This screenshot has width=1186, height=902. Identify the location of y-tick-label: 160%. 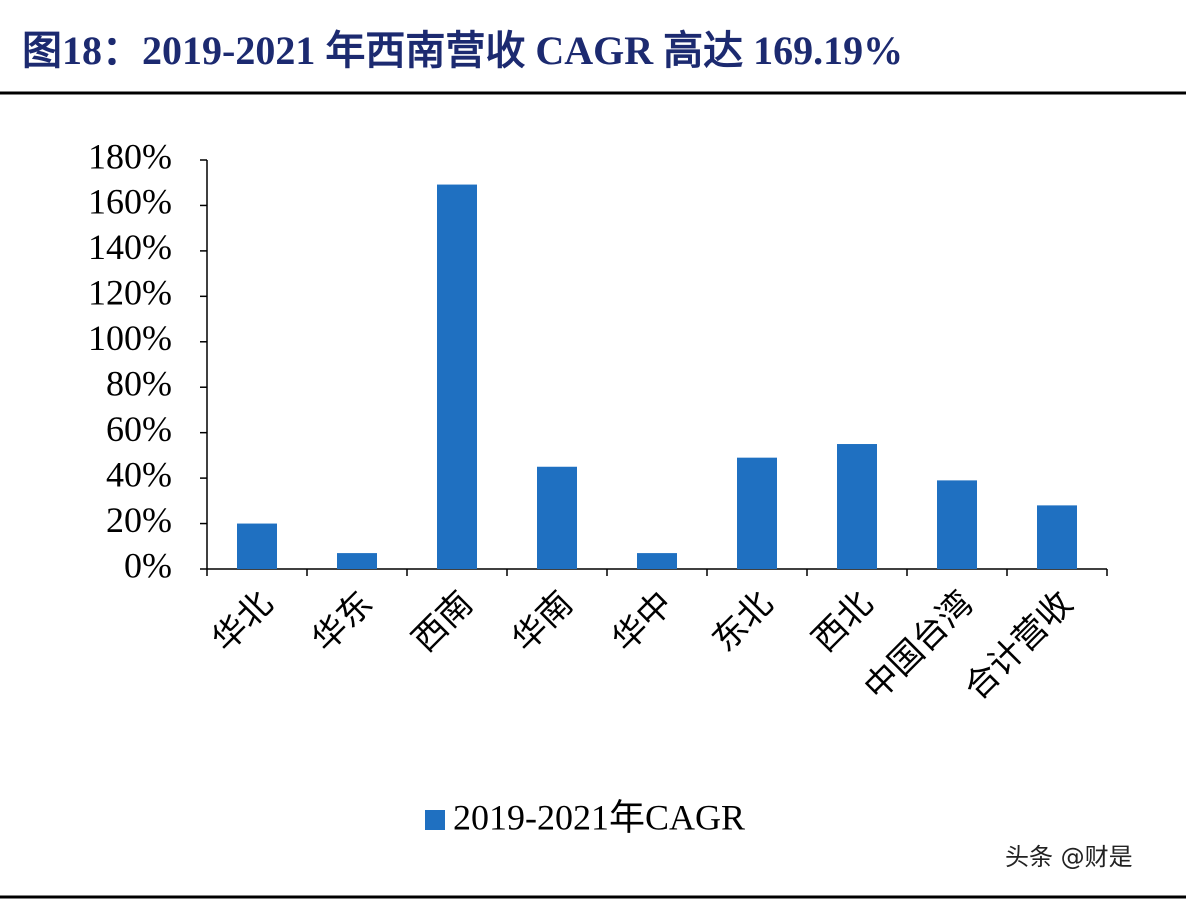
(130, 202).